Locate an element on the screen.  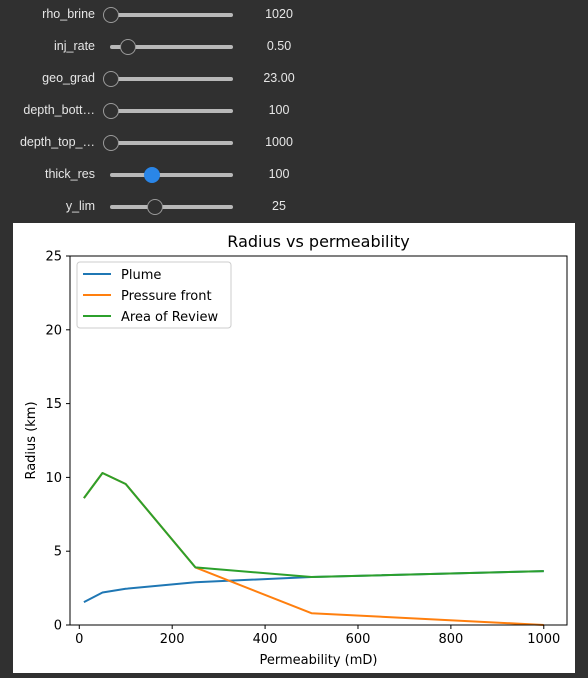
slider-inj-rate: inj_rate 0.50 is located at coordinates (165, 47).